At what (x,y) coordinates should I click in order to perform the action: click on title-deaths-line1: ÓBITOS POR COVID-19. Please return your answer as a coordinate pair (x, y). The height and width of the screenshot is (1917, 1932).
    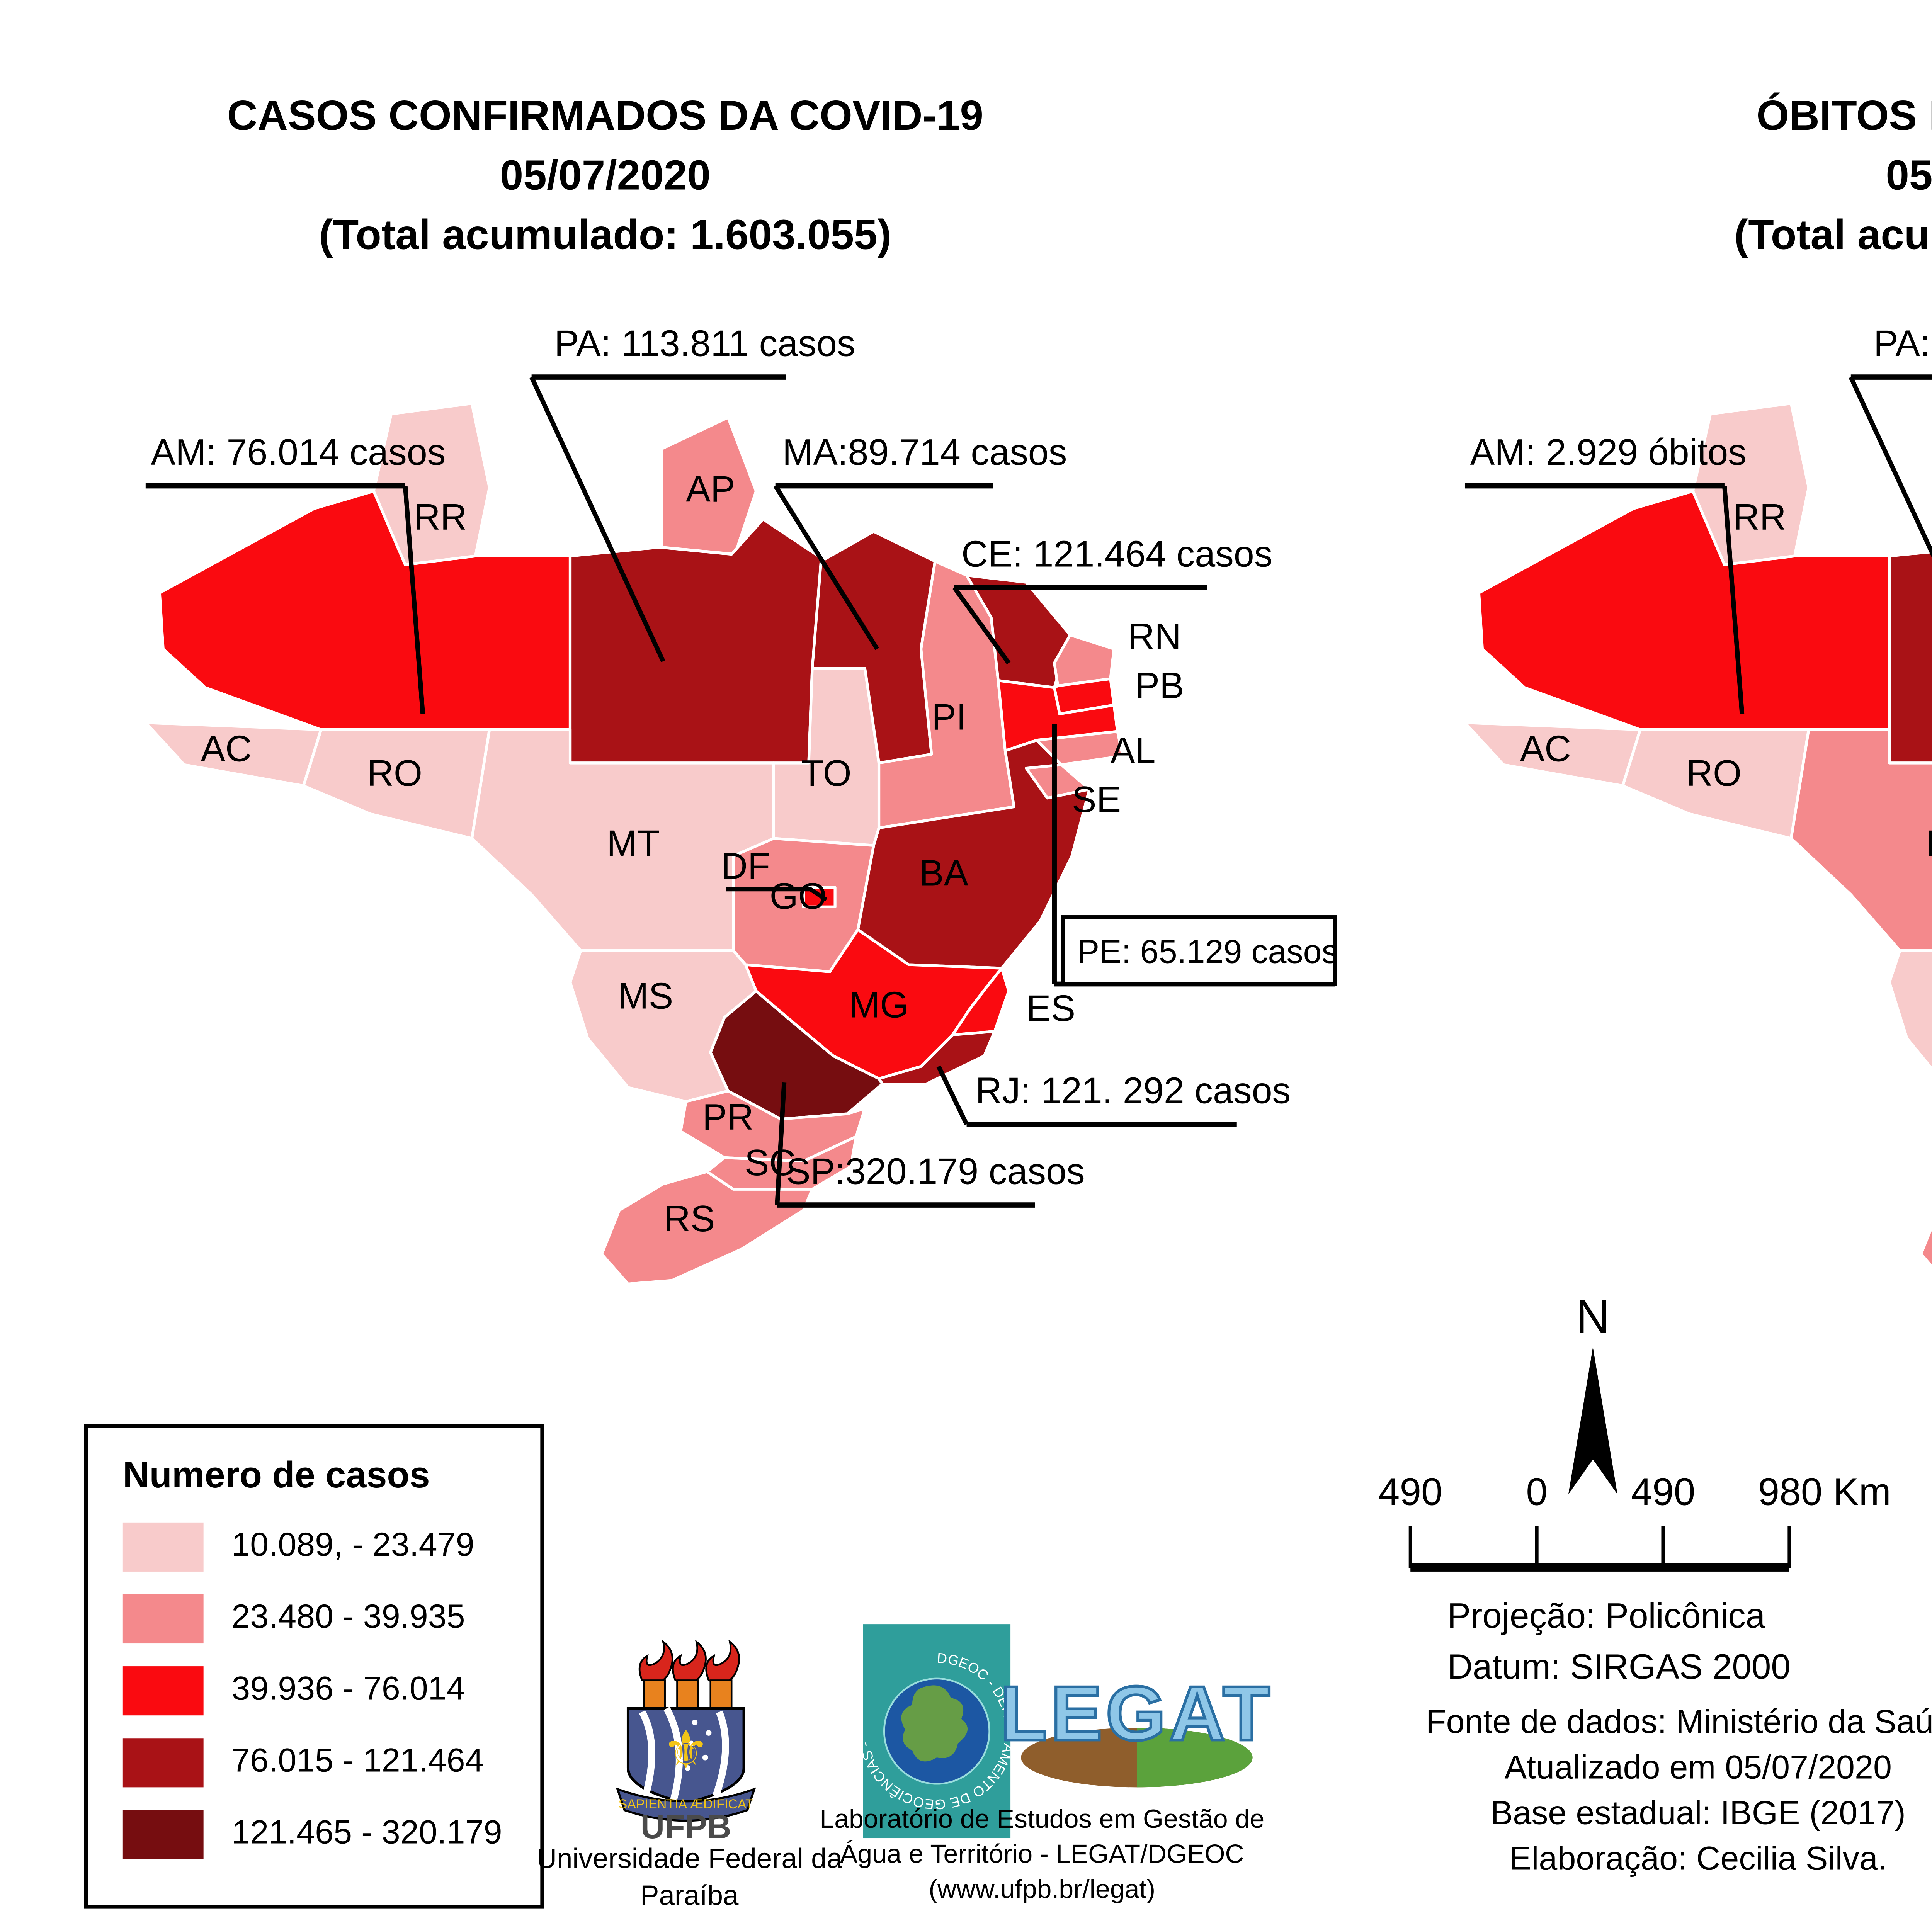
    Looking at the image, I should click on (1844, 117).